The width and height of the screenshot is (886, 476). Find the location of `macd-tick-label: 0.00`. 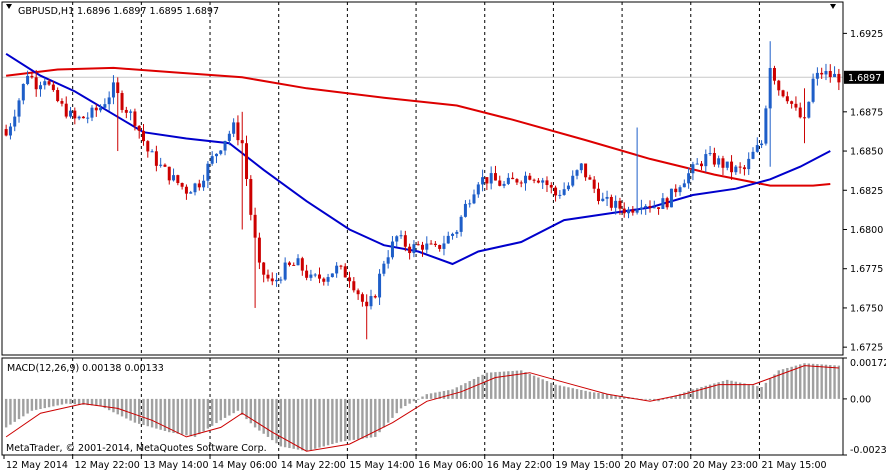

macd-tick-label: 0.00 is located at coordinates (860, 399).